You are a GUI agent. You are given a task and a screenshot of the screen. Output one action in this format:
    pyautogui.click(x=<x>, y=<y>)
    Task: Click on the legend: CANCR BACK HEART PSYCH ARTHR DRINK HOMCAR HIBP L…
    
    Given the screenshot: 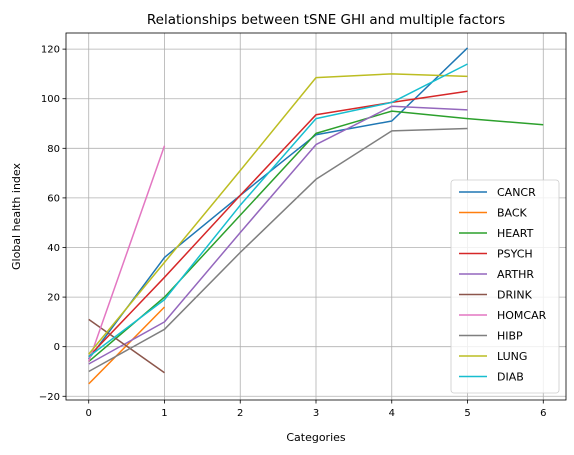 What is the action you would take?
    pyautogui.click(x=505, y=286)
    